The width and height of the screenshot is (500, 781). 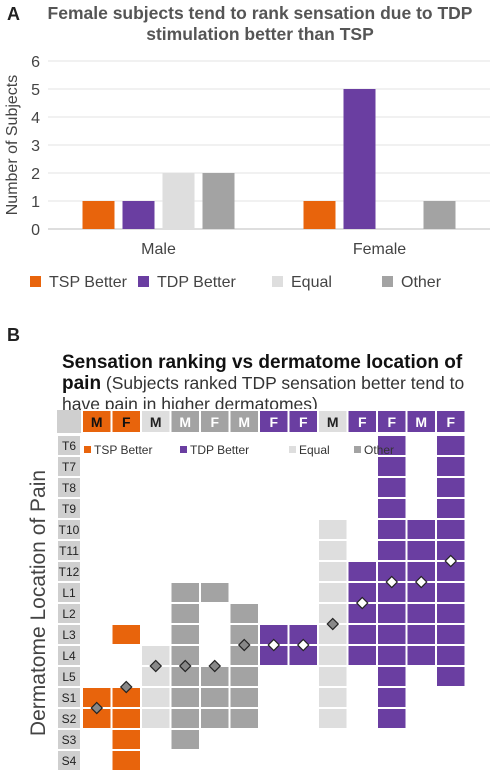 I want to click on row-label: T9, so click(x=69, y=509).